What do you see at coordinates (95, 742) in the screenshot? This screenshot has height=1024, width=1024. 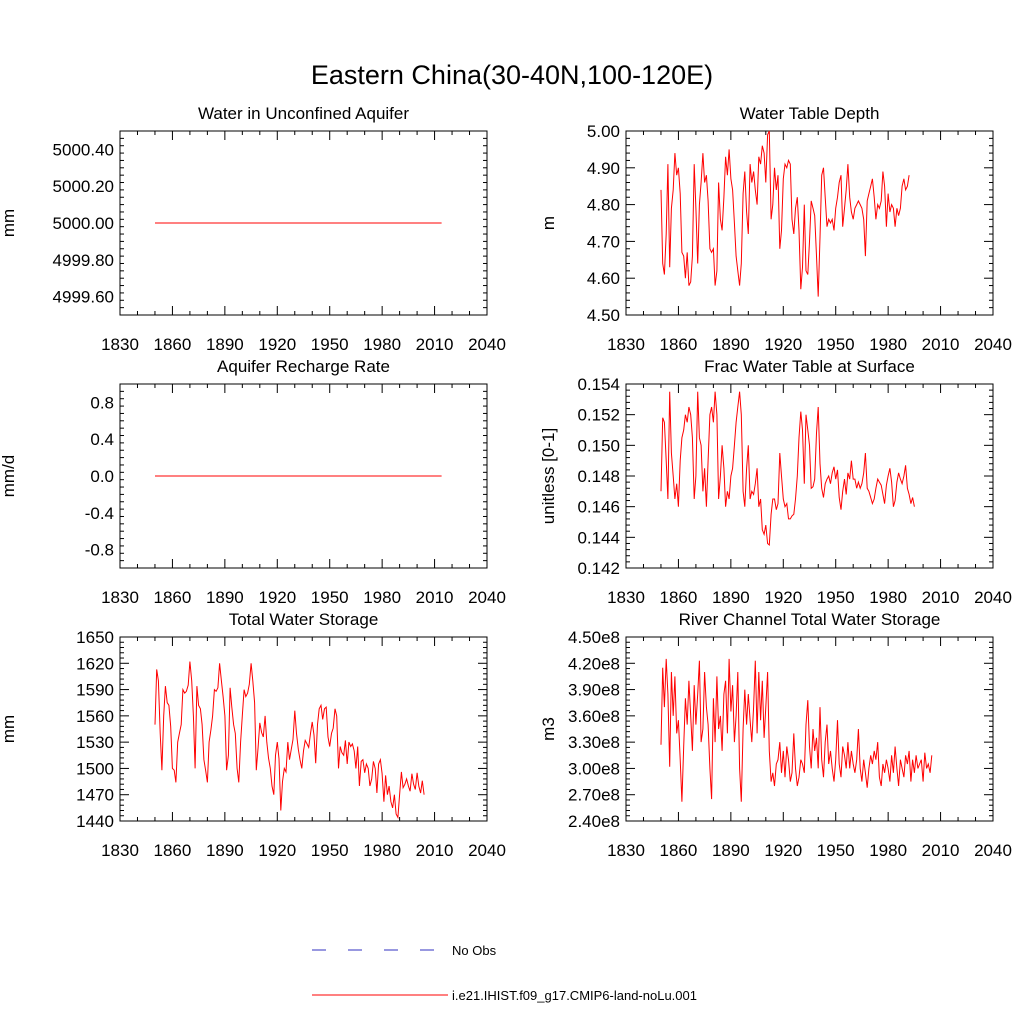 I see `y-tick-label: 1530` at bounding box center [95, 742].